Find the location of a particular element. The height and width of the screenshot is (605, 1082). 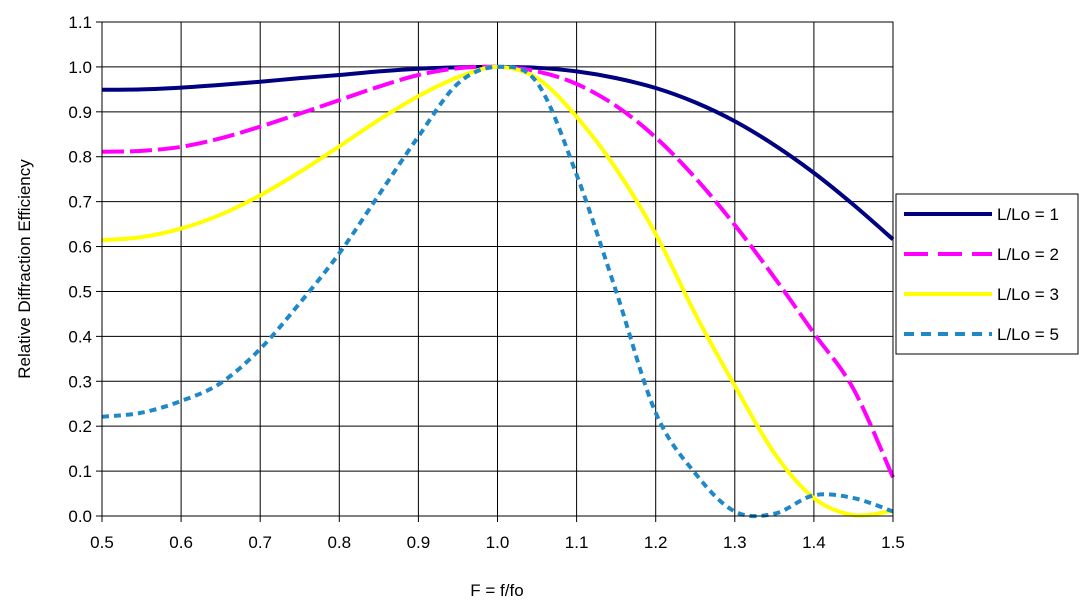

y-tick-label: 0.3 is located at coordinates (80, 381).